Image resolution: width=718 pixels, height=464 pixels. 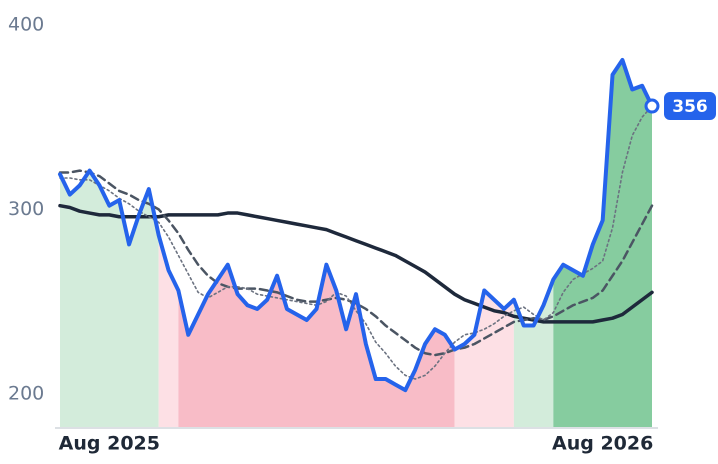 I want to click on y-tick-label: 400, so click(x=26, y=24).